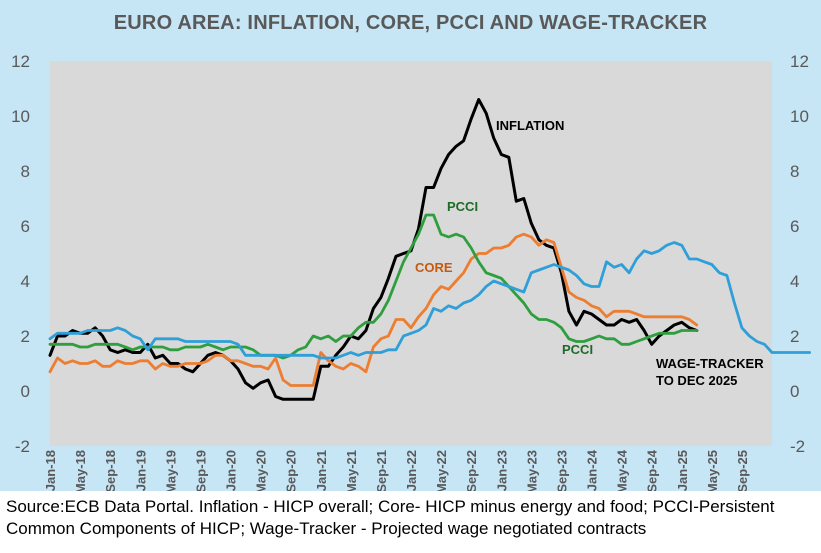 The width and height of the screenshot is (821, 553). Describe the element at coordinates (170, 470) in the screenshot. I see `x-tick-label: May-19` at that location.